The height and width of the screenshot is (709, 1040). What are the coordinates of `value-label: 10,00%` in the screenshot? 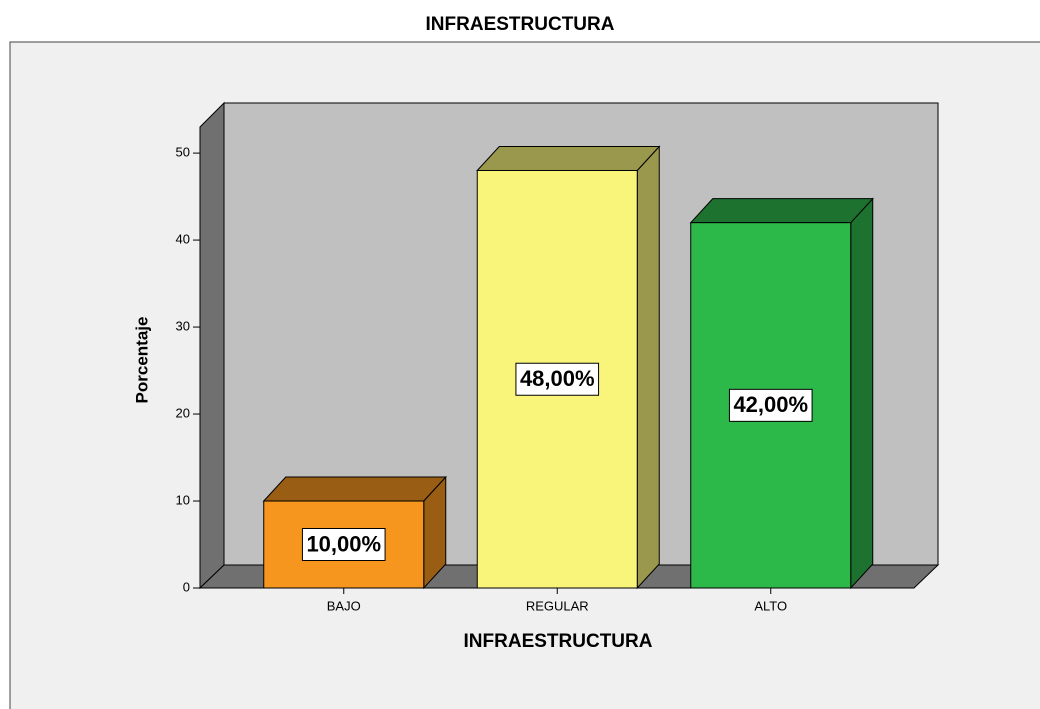 It's located at (343, 543).